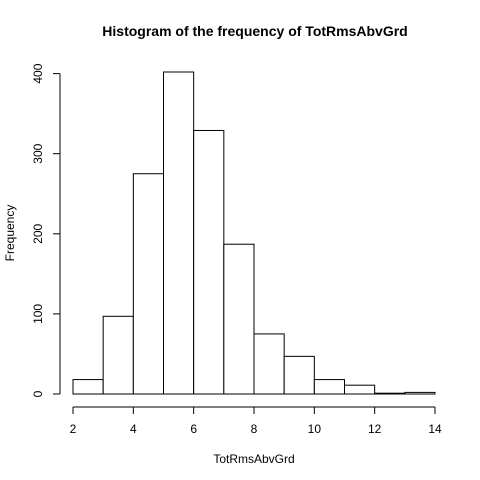 This screenshot has height=480, width=480. I want to click on x-tick-label-10: 10, so click(315, 429).